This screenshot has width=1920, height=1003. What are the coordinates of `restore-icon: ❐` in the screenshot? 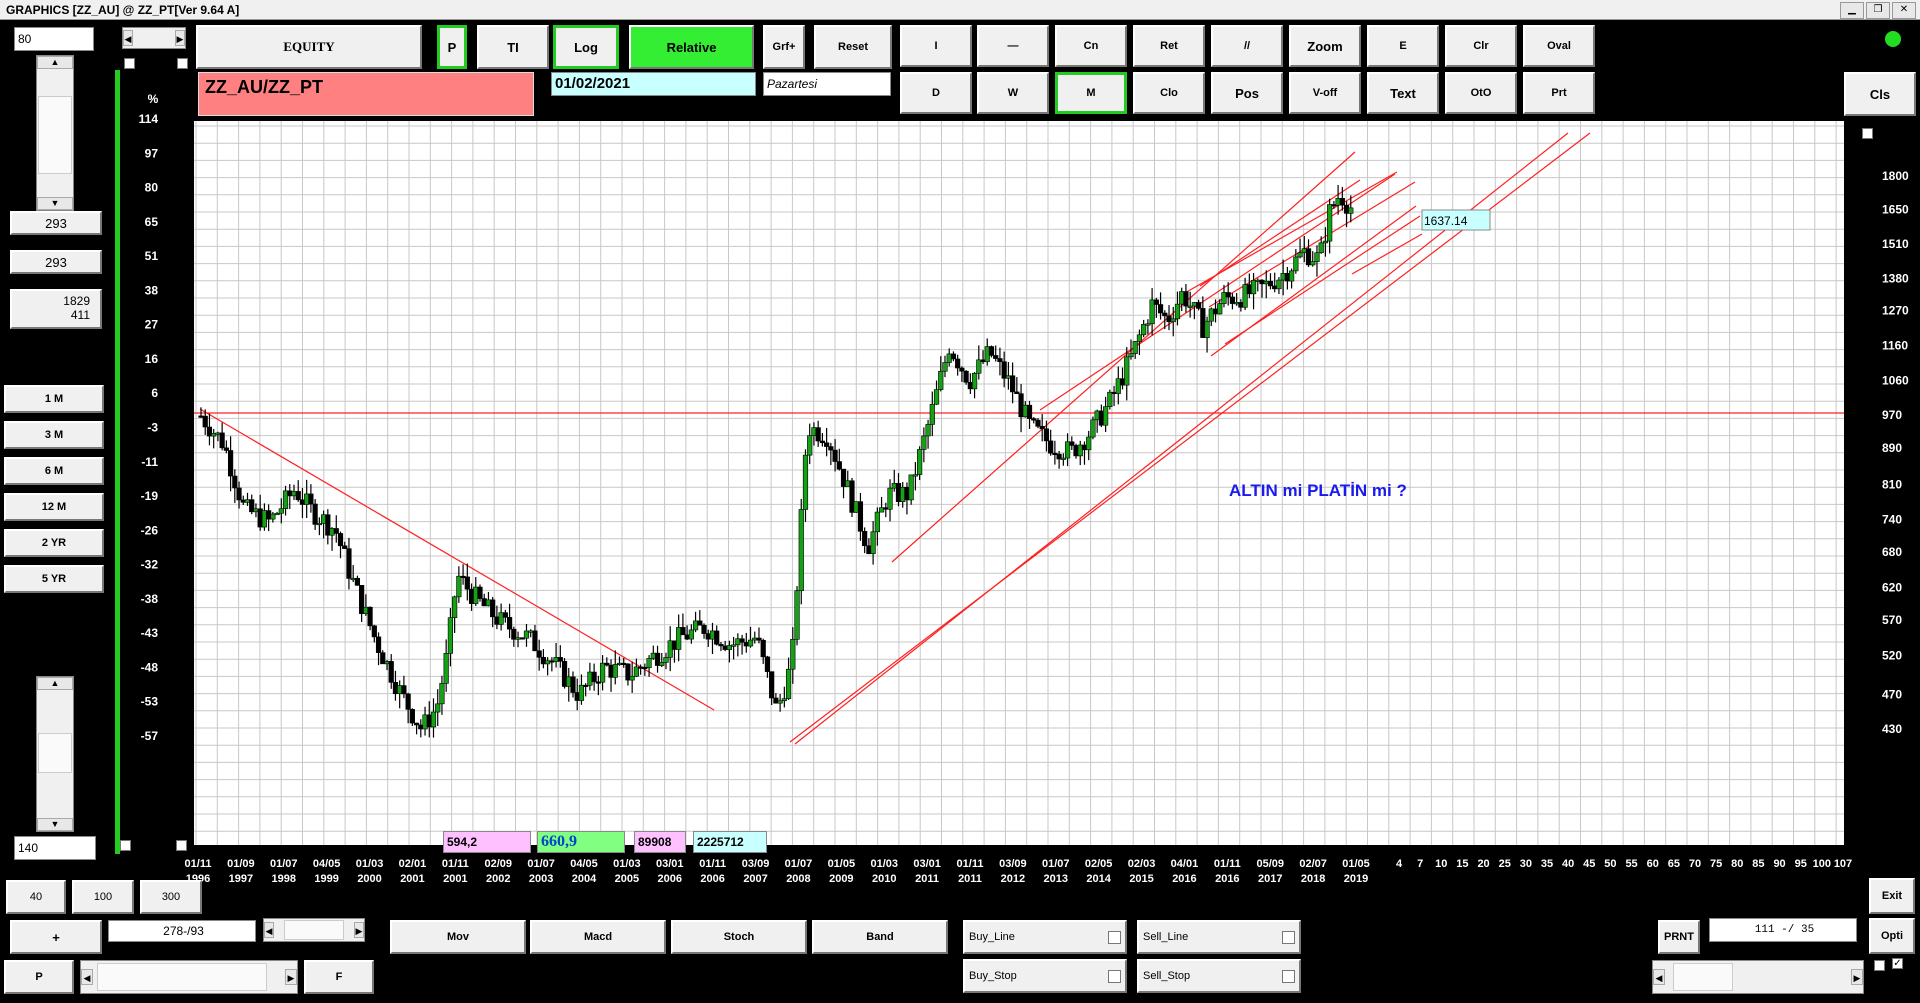 It's located at (1878, 10).